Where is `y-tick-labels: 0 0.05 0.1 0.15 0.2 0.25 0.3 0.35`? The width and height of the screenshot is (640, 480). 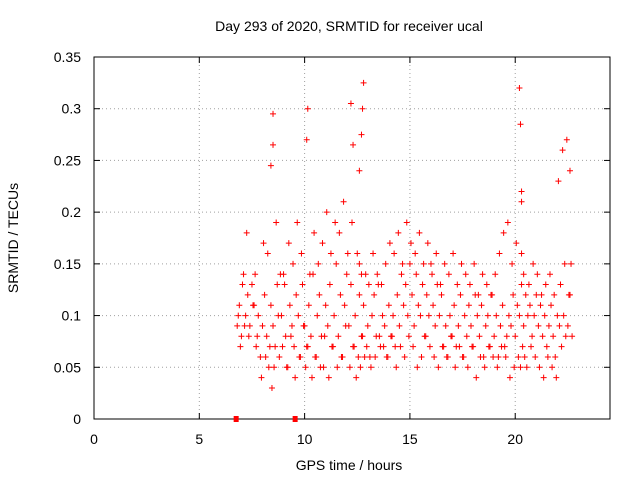
y-tick-labels: 0 0.05 0.1 0.15 0.2 0.25 0.3 0.35 is located at coordinates (67, 238).